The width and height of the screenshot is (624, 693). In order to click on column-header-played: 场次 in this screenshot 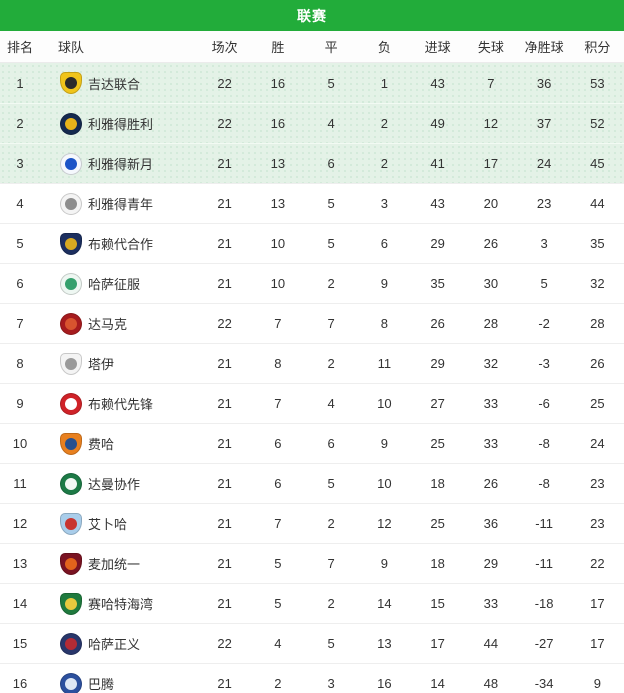, I will do `click(224, 47)`.